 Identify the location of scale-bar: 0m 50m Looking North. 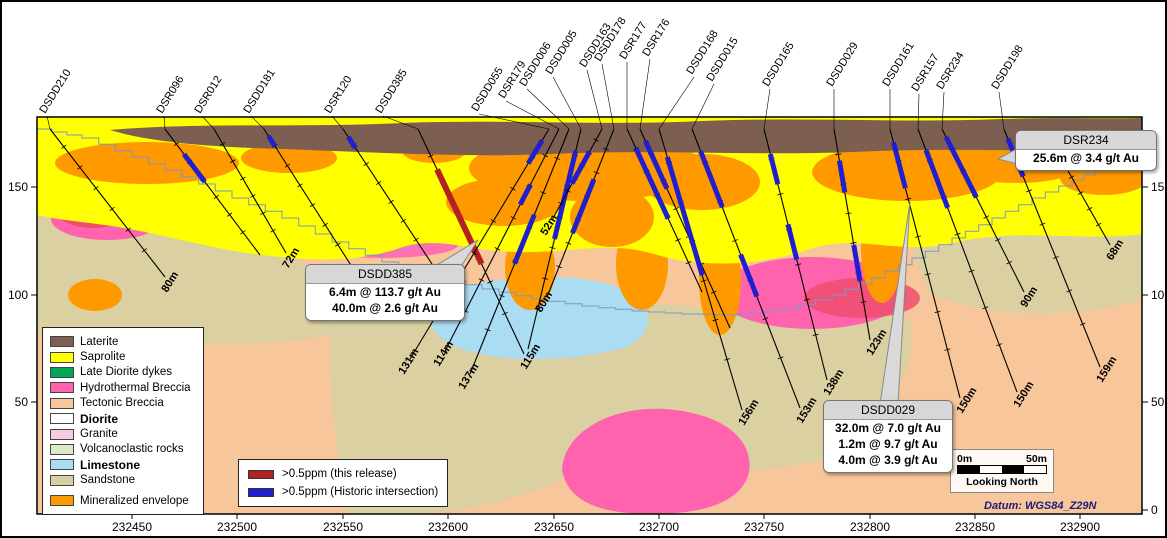
(1002, 471).